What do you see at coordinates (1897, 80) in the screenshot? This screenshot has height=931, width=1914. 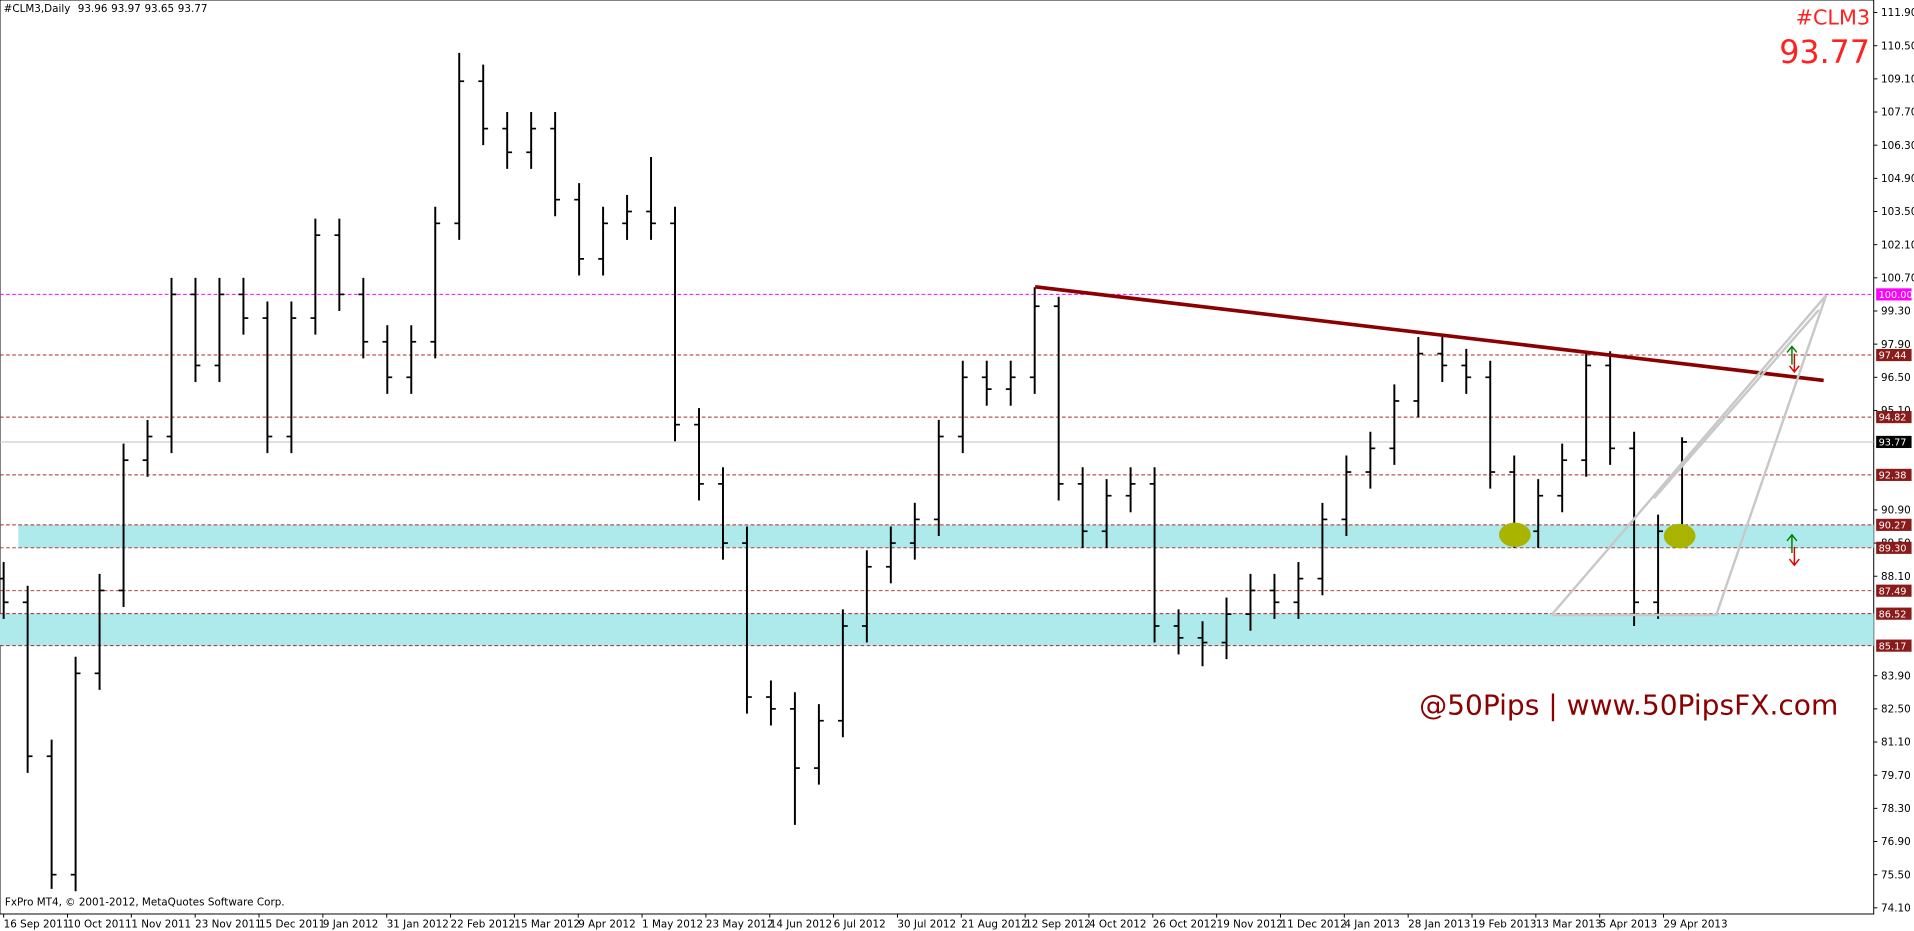 I see `y-tick-label: 109.10` at bounding box center [1897, 80].